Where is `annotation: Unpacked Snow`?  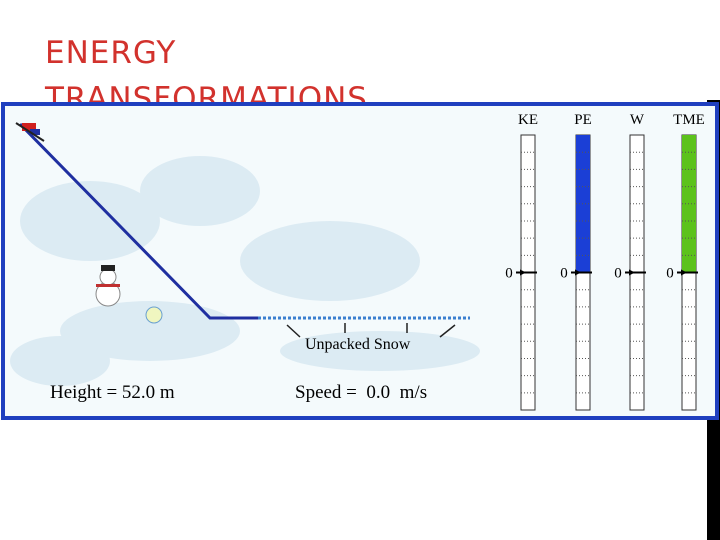
annotation: Unpacked Snow is located at coordinates (358, 344).